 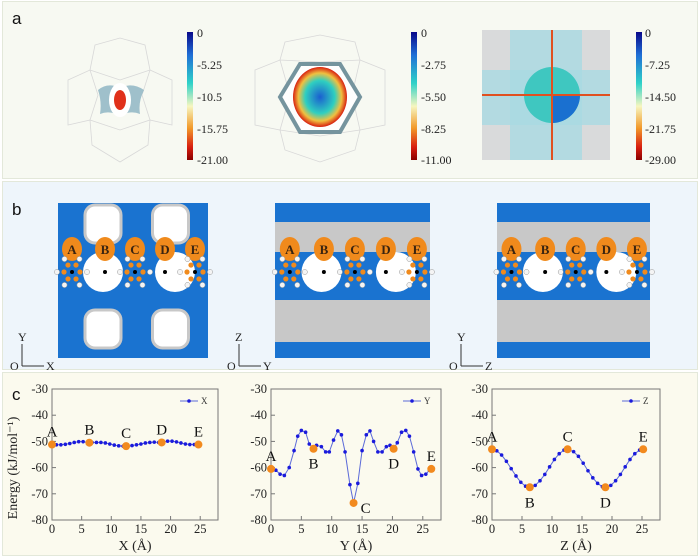 What do you see at coordinates (492, 529) in the screenshot?
I see `x-tick-label: 0` at bounding box center [492, 529].